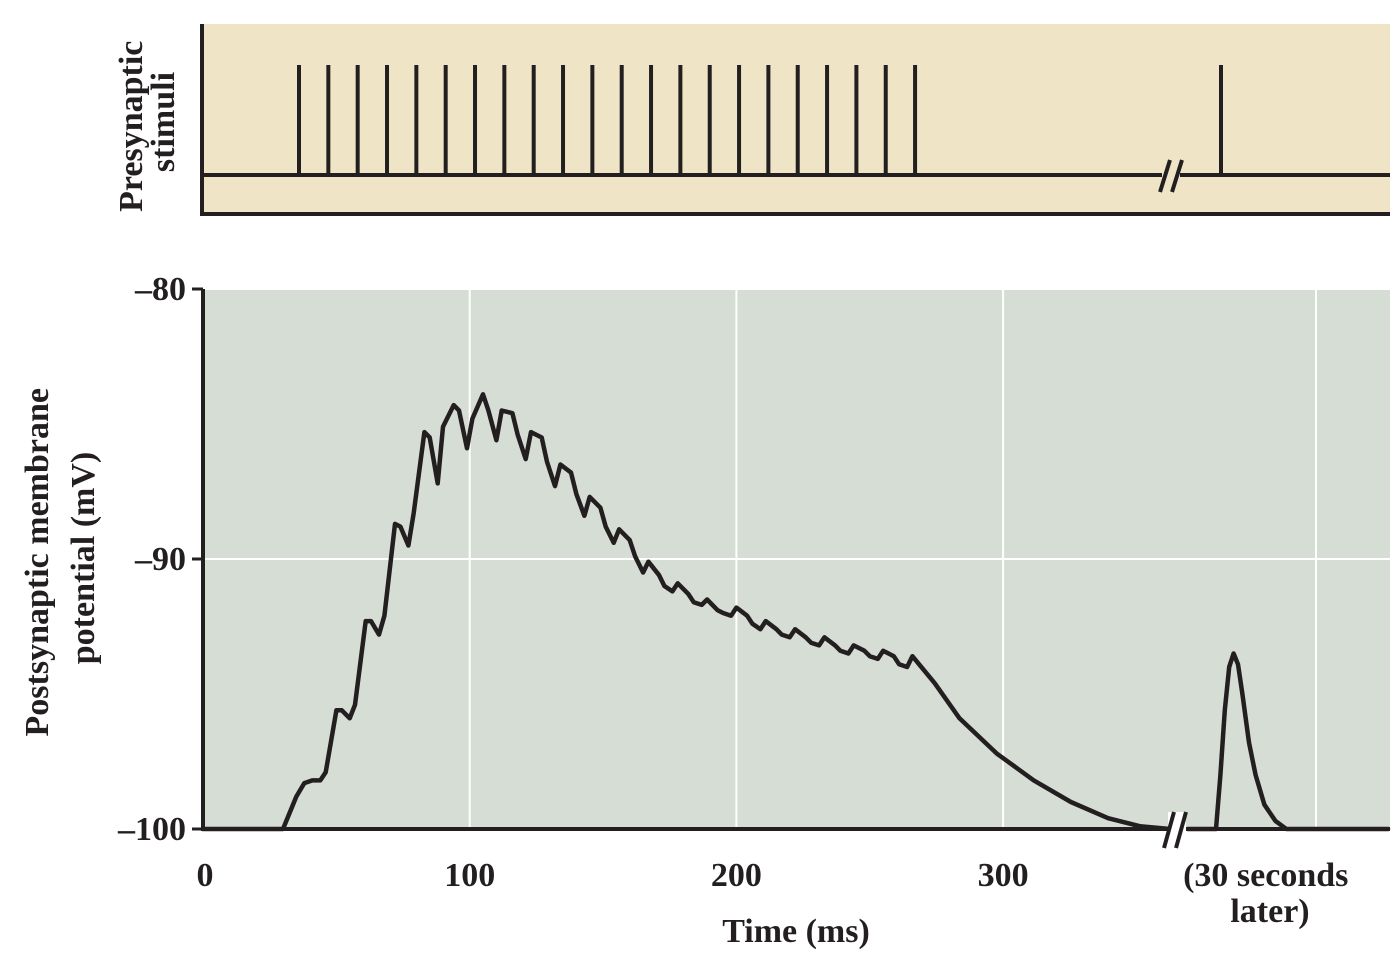 Image resolution: width=1400 pixels, height=961 pixels. What do you see at coordinates (796, 931) in the screenshot?
I see `x-axis-label: Time (ms)` at bounding box center [796, 931].